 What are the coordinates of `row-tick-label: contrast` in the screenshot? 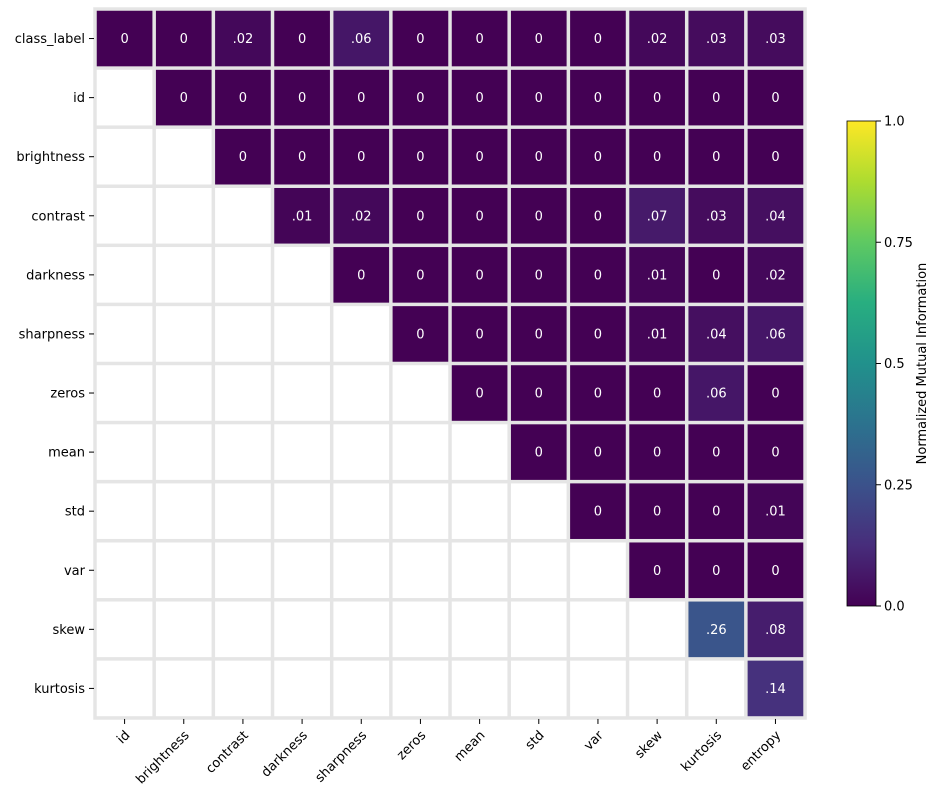 It's located at (58, 216).